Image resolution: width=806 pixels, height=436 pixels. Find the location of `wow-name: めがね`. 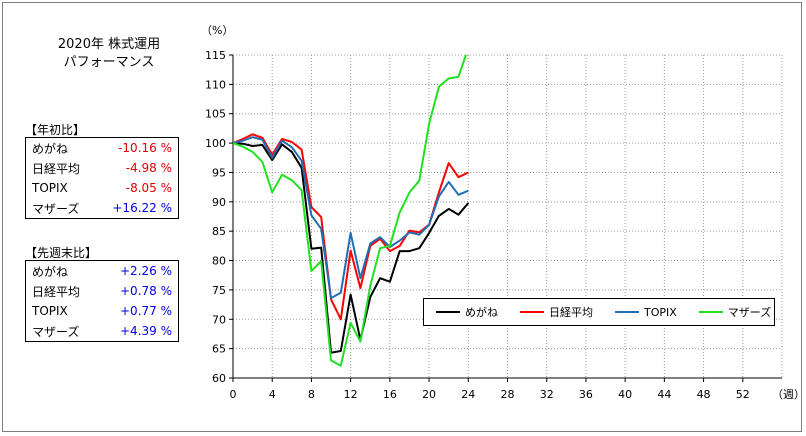

wow-name: めがね is located at coordinates (50, 271).